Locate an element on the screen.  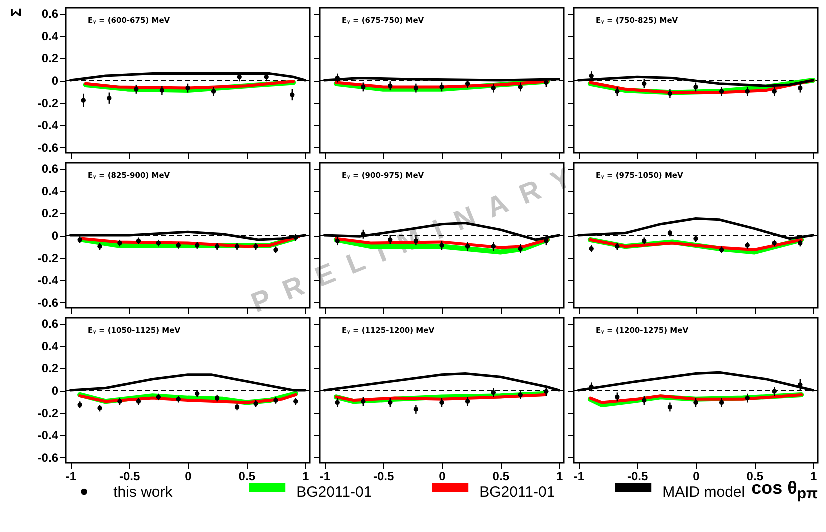
y-axis-title: Σ is located at coordinates (16, 12).